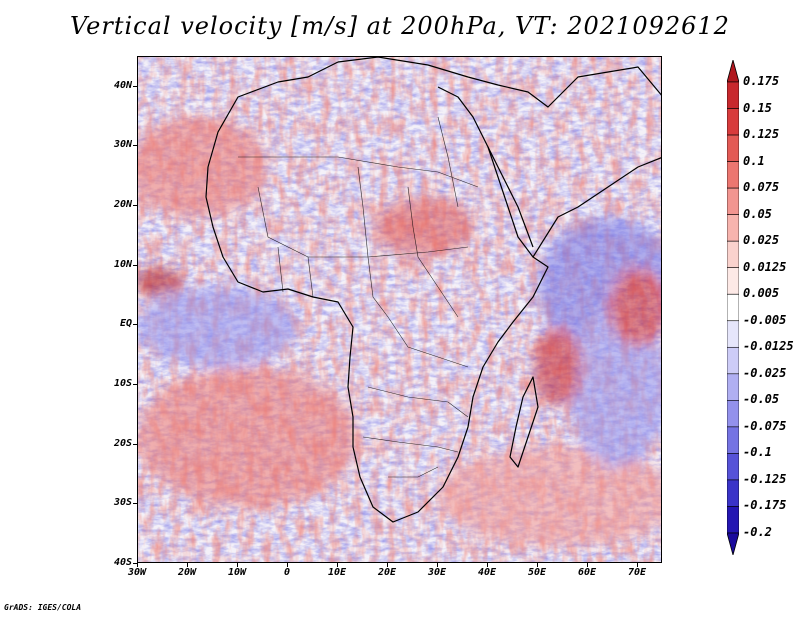 The height and width of the screenshot is (618, 800). I want to click on latitude-label: 30N, so click(122, 145).